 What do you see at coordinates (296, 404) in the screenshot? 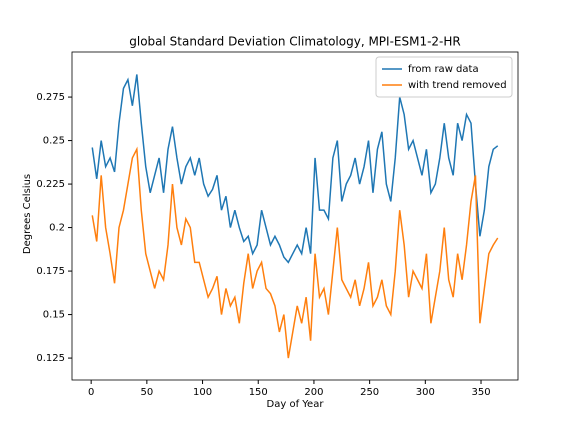
I see `x-axis-label: Day of Year` at bounding box center [296, 404].